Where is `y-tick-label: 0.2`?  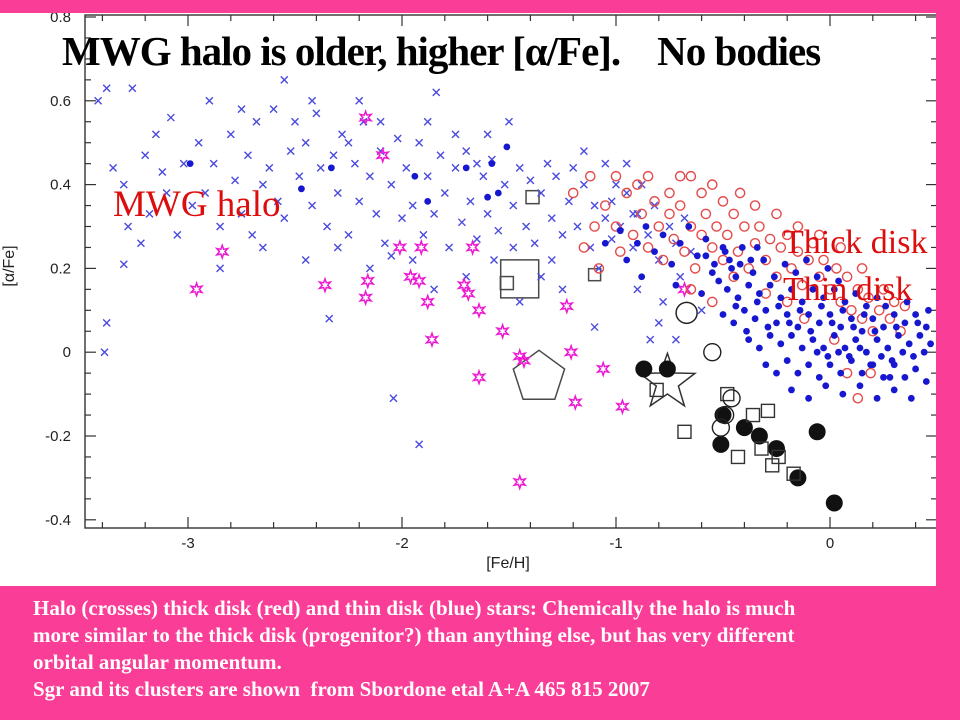
y-tick-label: 0.2 is located at coordinates (60, 268).